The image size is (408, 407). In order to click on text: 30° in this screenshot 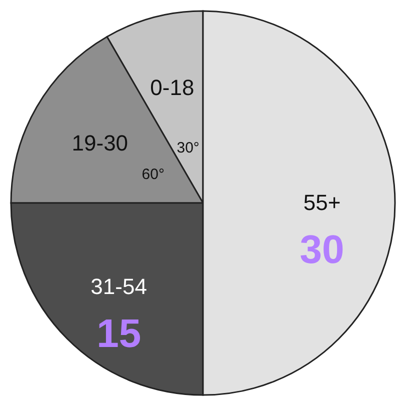, I will do `click(188, 147)`.